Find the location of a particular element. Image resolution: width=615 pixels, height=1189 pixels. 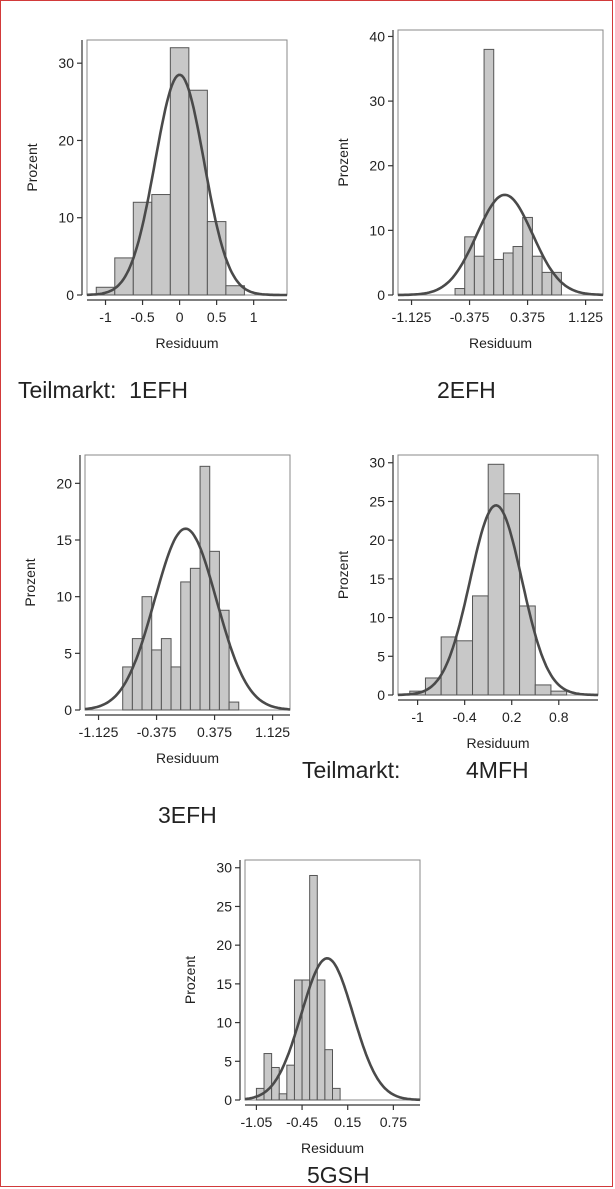

x-tick-label: 0.2 is located at coordinates (512, 717).